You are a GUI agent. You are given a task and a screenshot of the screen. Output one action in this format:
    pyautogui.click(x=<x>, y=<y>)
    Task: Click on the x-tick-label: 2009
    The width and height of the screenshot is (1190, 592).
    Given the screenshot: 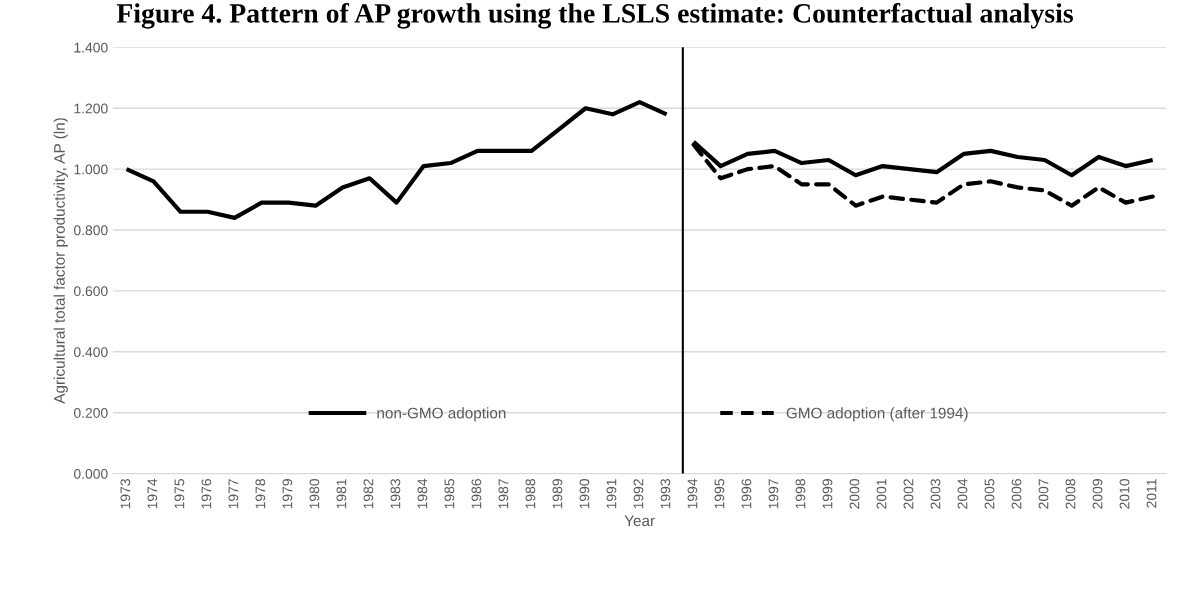 What is the action you would take?
    pyautogui.click(x=1097, y=494)
    